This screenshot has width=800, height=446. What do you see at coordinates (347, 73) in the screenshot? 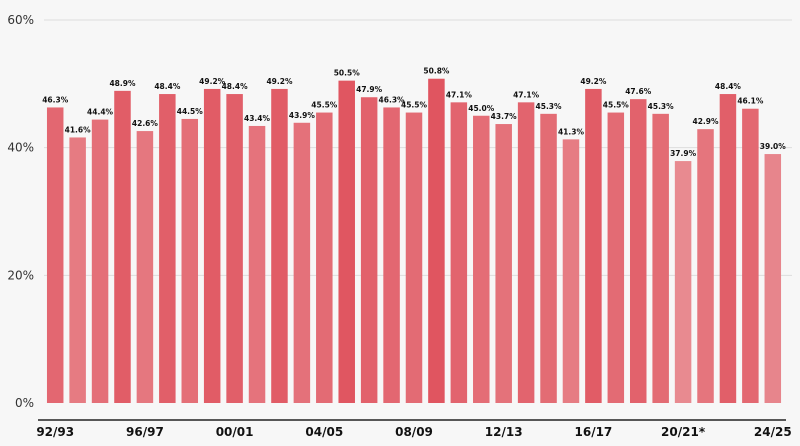
I see `bar-value-label: 50.5%` at bounding box center [347, 73].